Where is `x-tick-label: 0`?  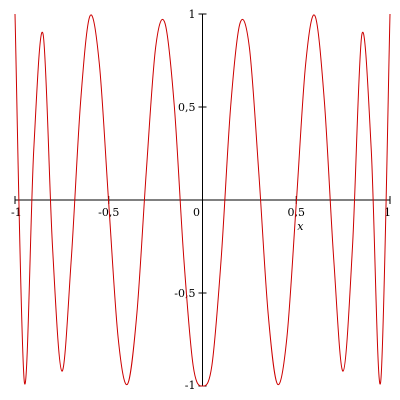 x-tick-label: 0 is located at coordinates (196, 212).